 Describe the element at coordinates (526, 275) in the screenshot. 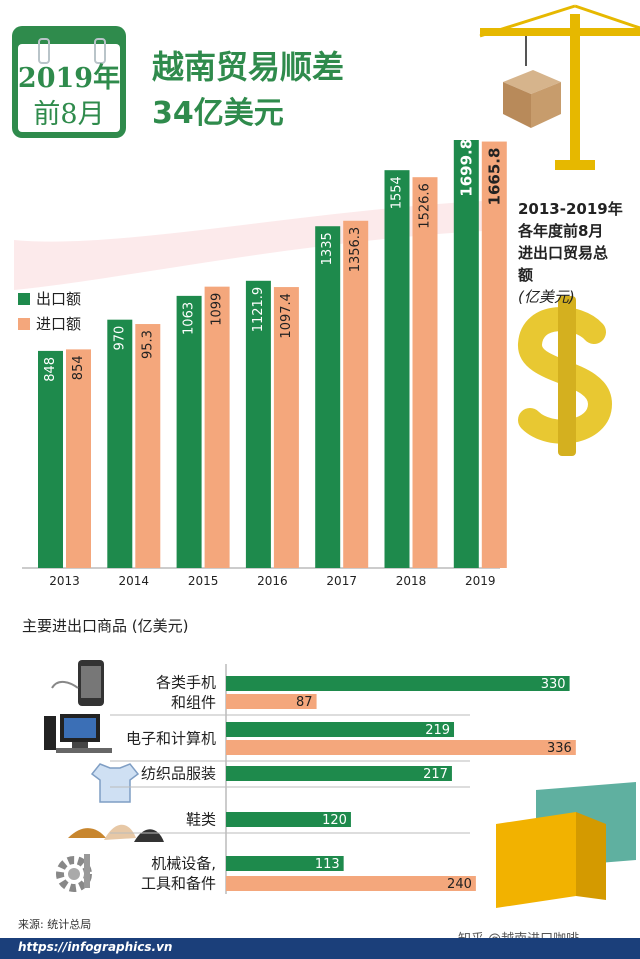

I see `note-line: 额` at that location.